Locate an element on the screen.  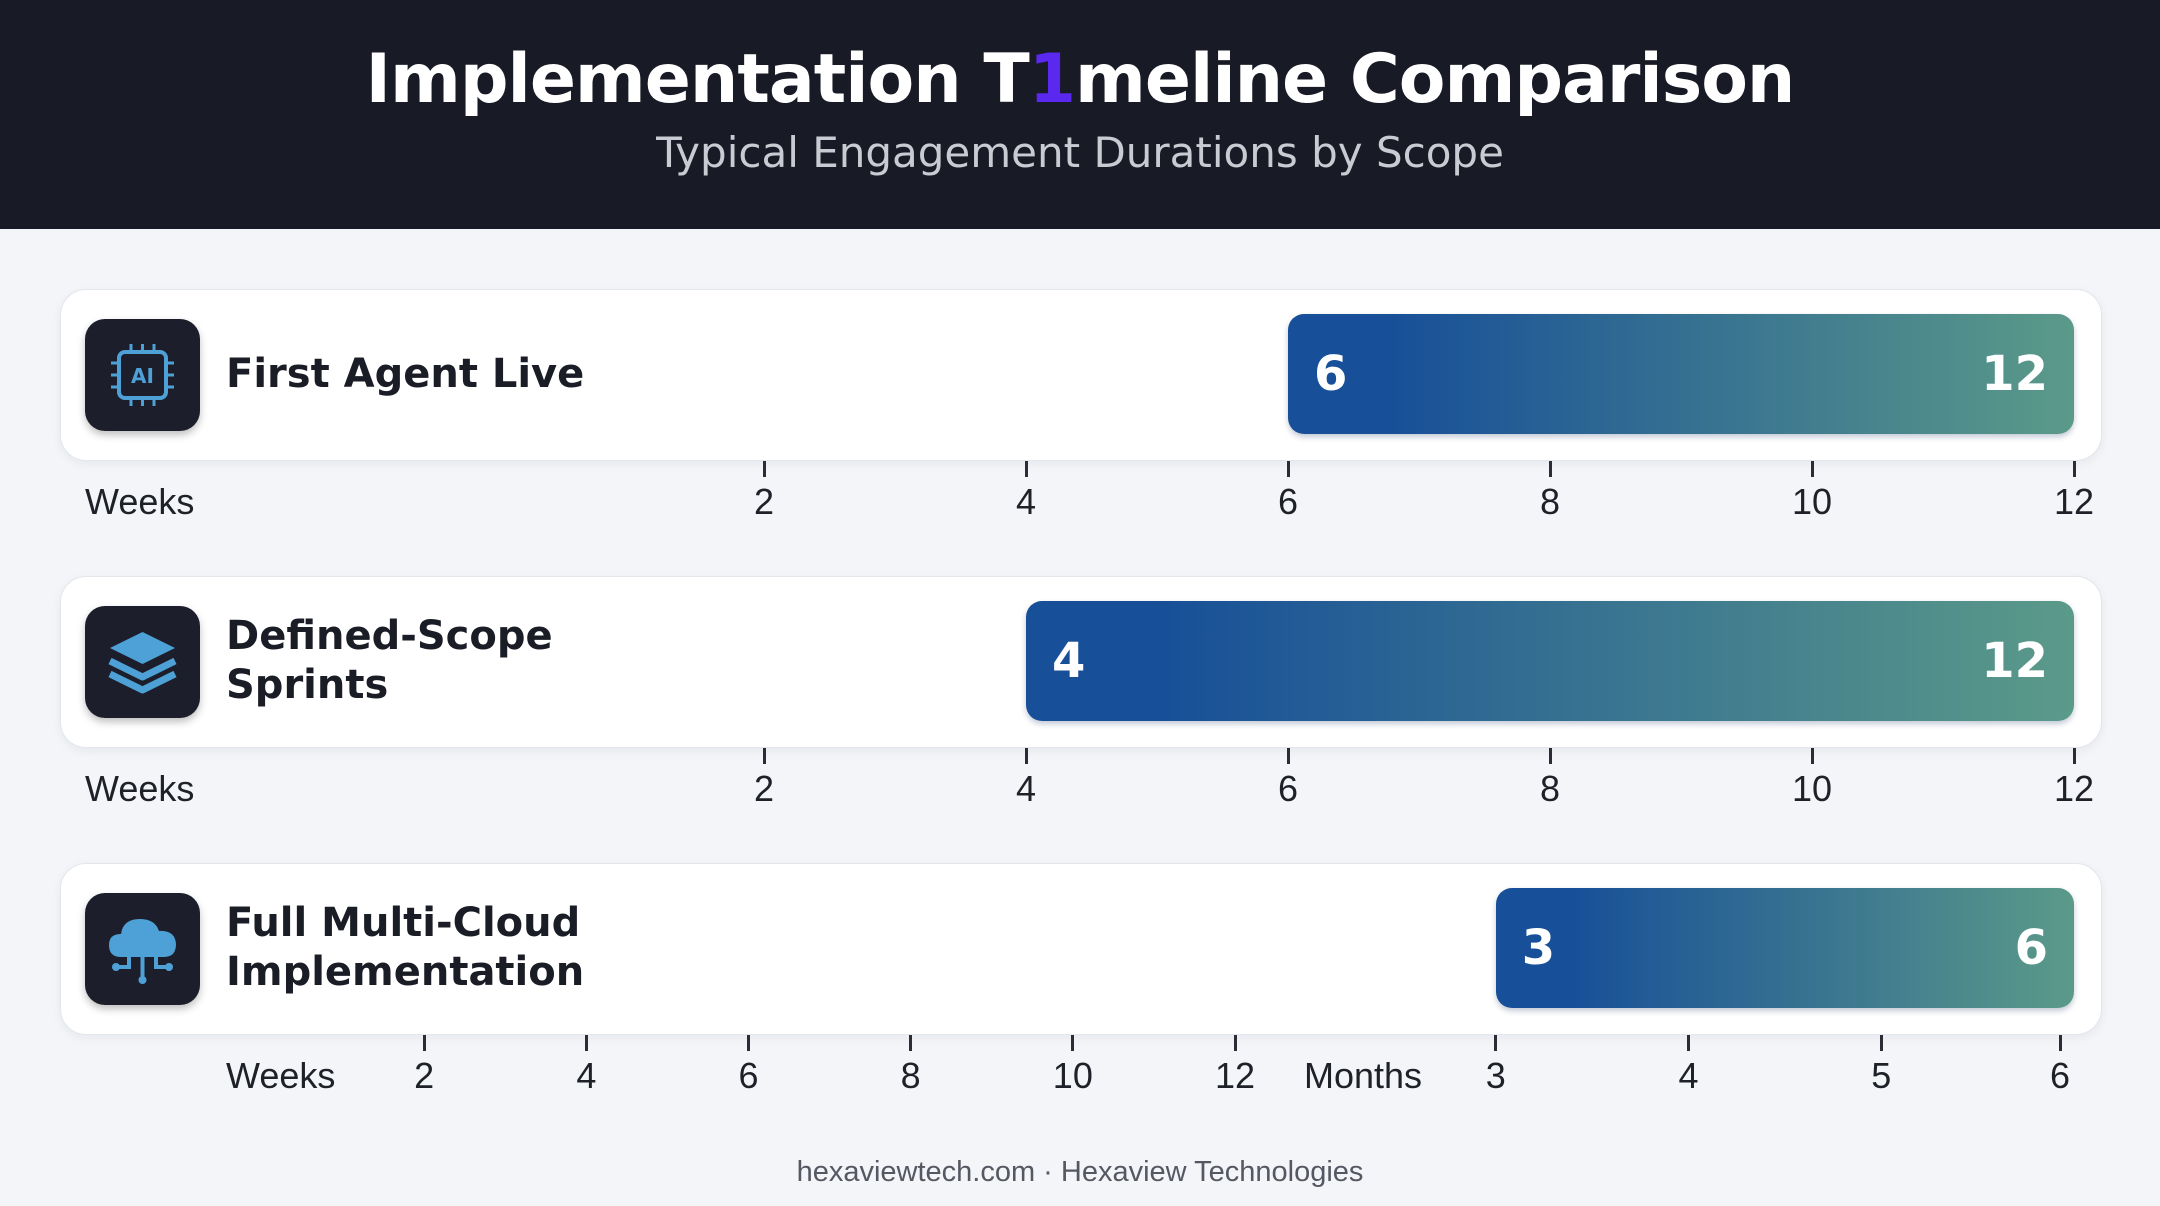
row-label: Defined-Scope Sprints is located at coordinates (389, 660).